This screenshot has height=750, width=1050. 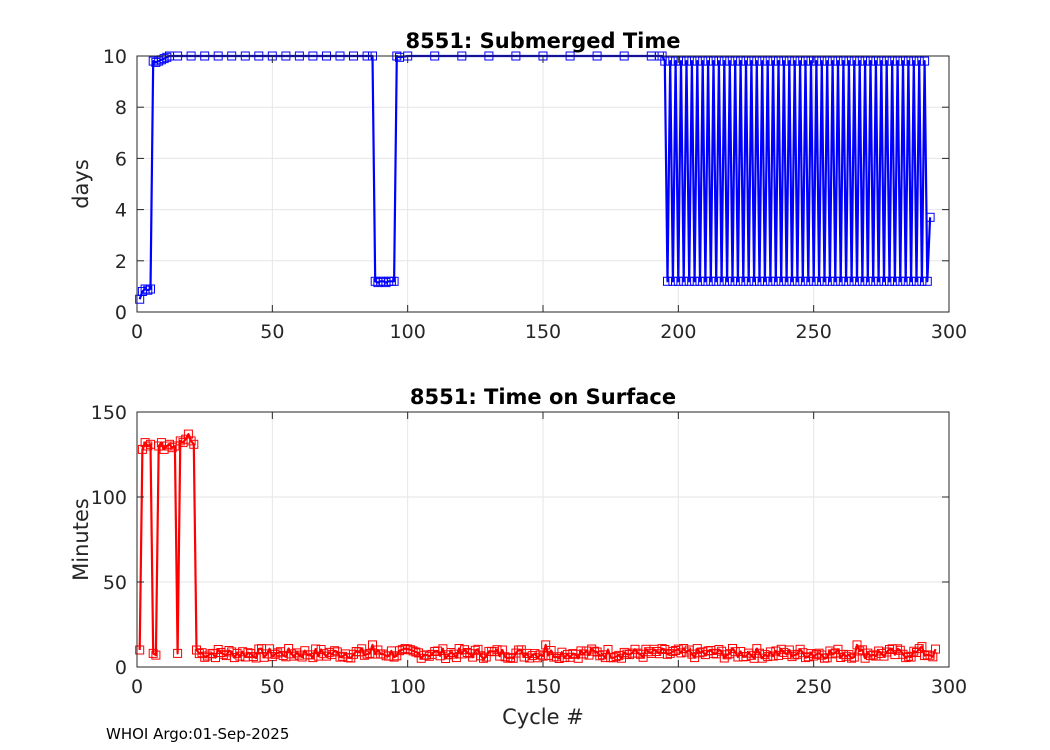 I want to click on x-tick-label: 0, so click(x=137, y=332).